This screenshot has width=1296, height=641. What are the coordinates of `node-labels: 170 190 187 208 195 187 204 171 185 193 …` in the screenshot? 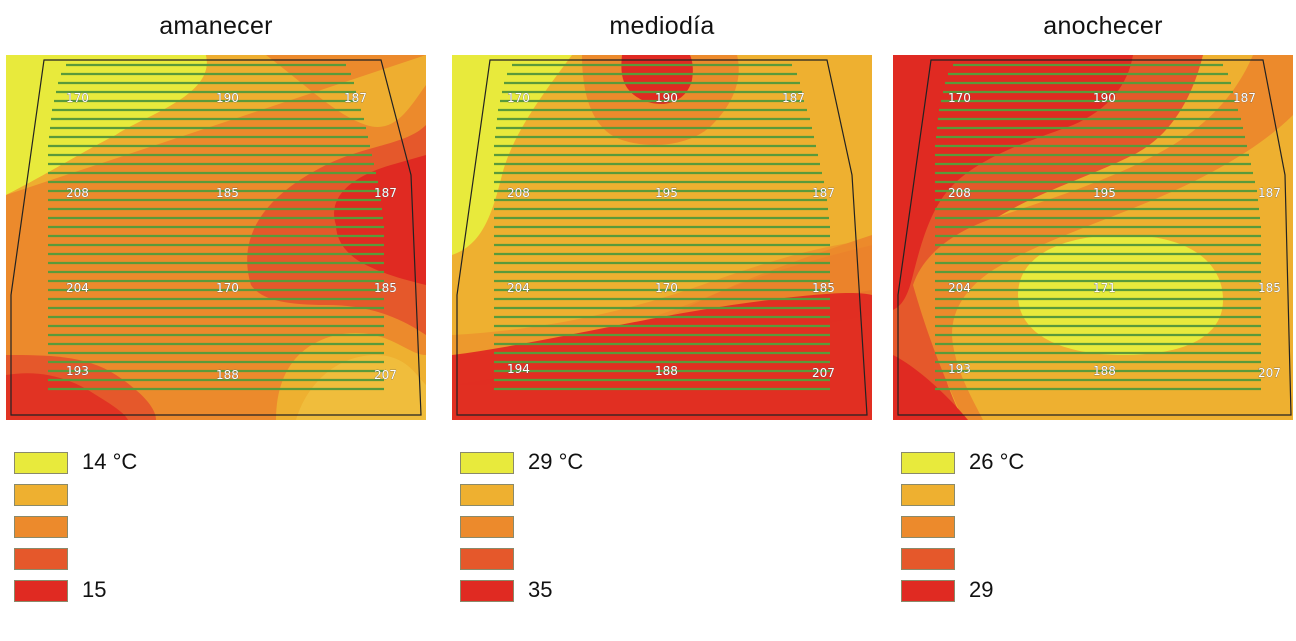 It's located at (1114, 236).